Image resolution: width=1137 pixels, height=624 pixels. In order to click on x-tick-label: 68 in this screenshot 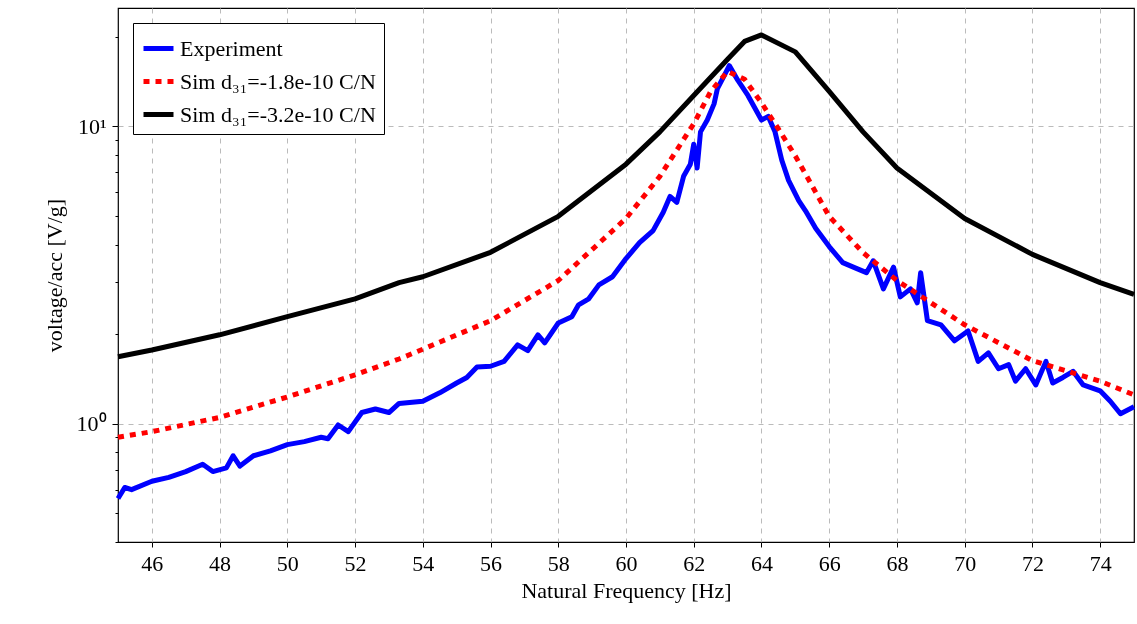, I will do `click(897, 563)`.